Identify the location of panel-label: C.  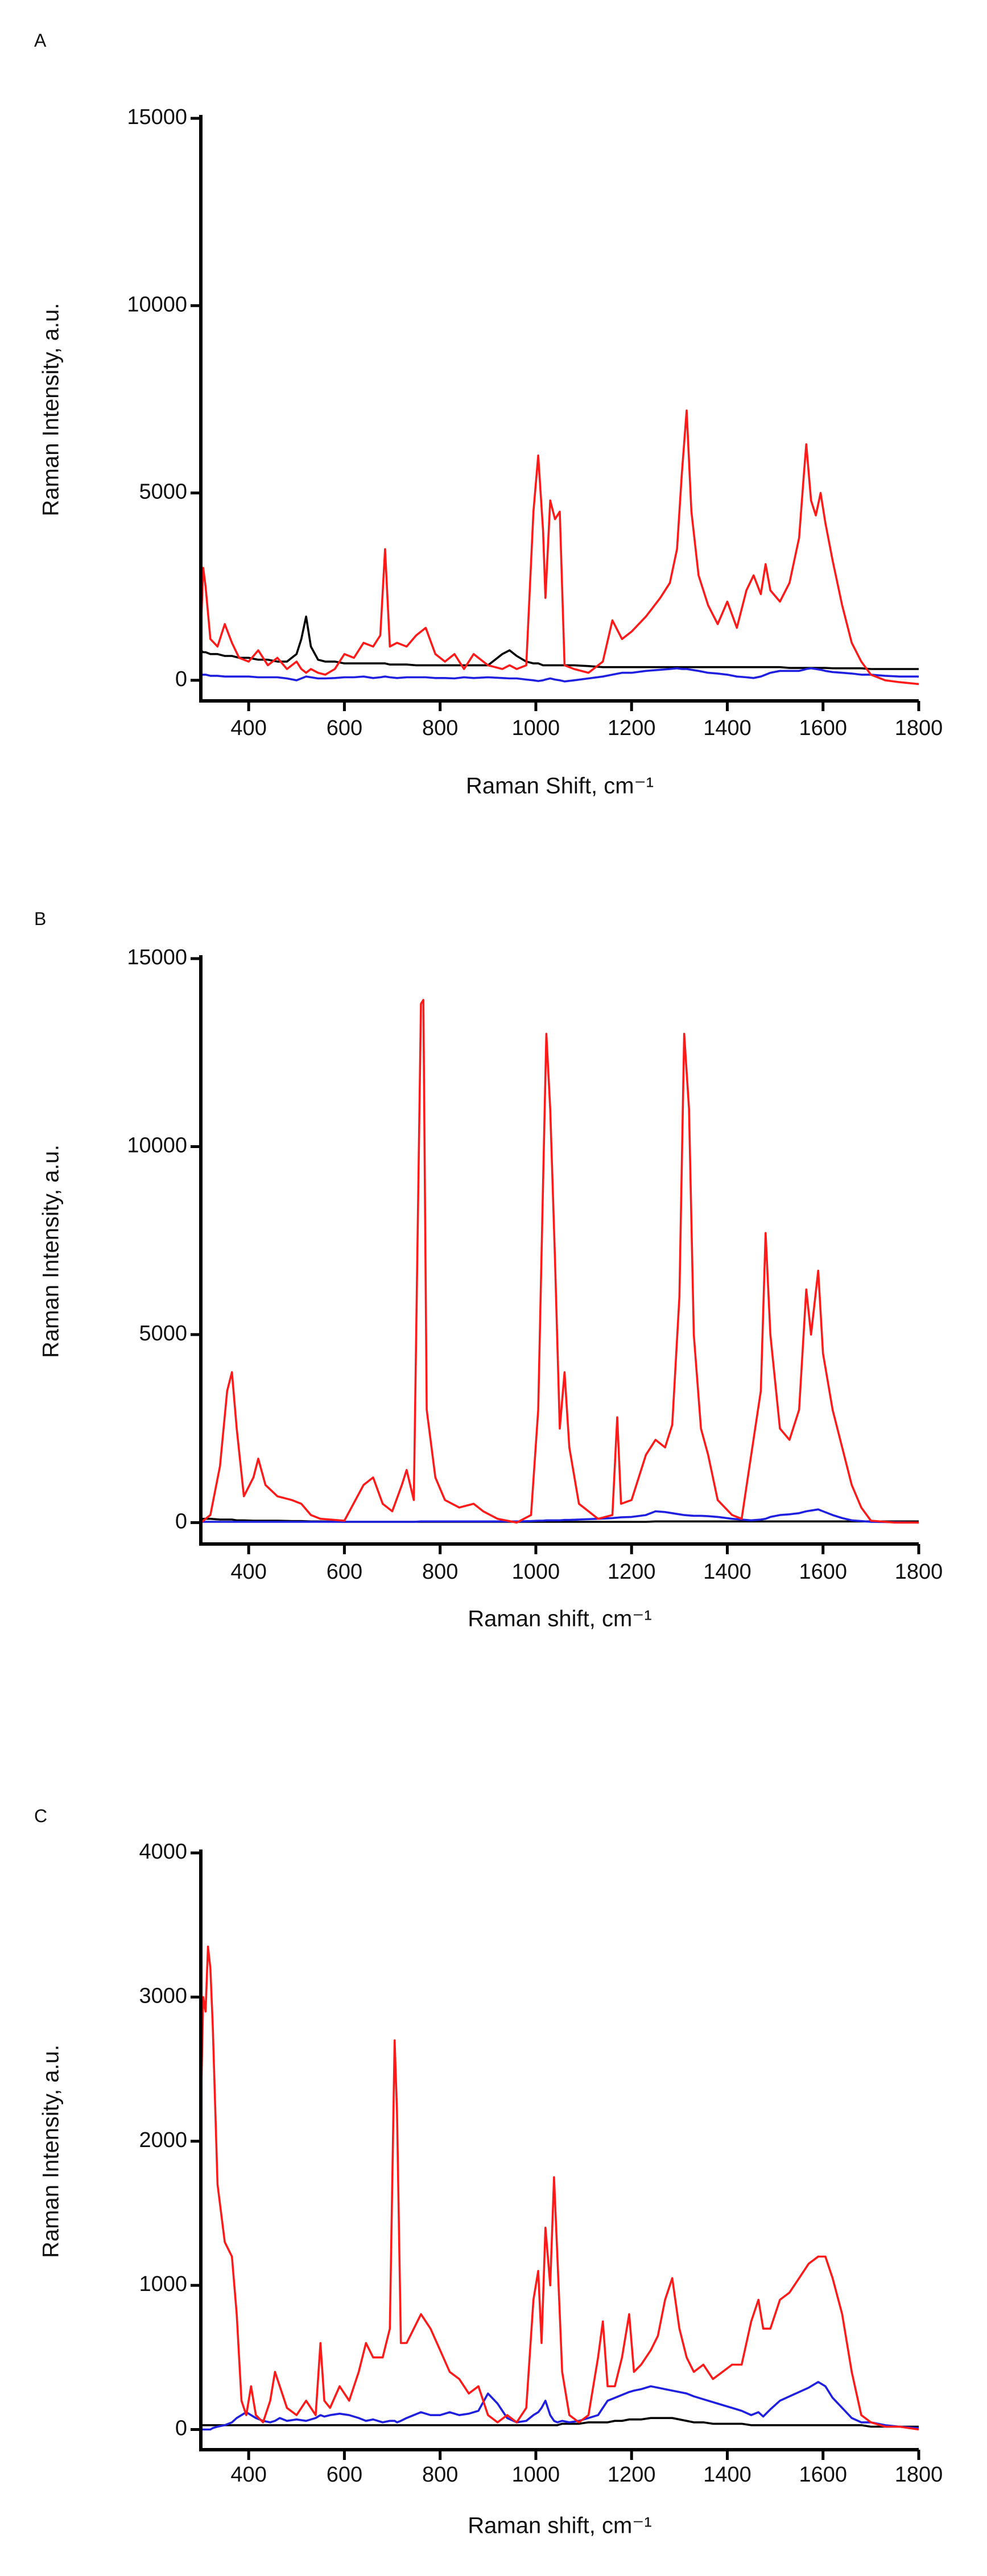
(40, 1816).